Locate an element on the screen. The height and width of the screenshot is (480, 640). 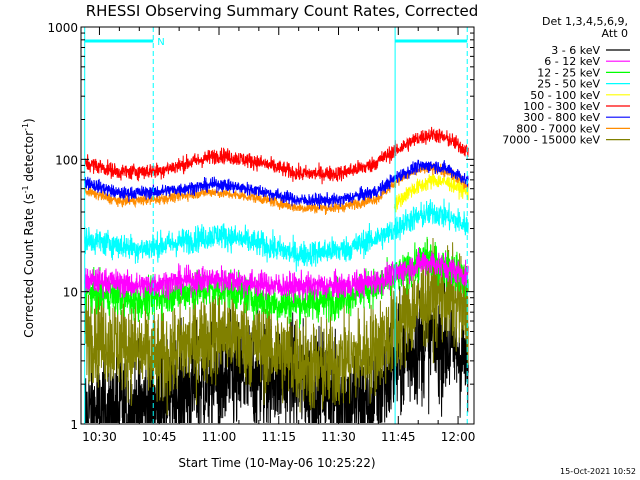
x-tick-label: 11:45 is located at coordinates (398, 437).